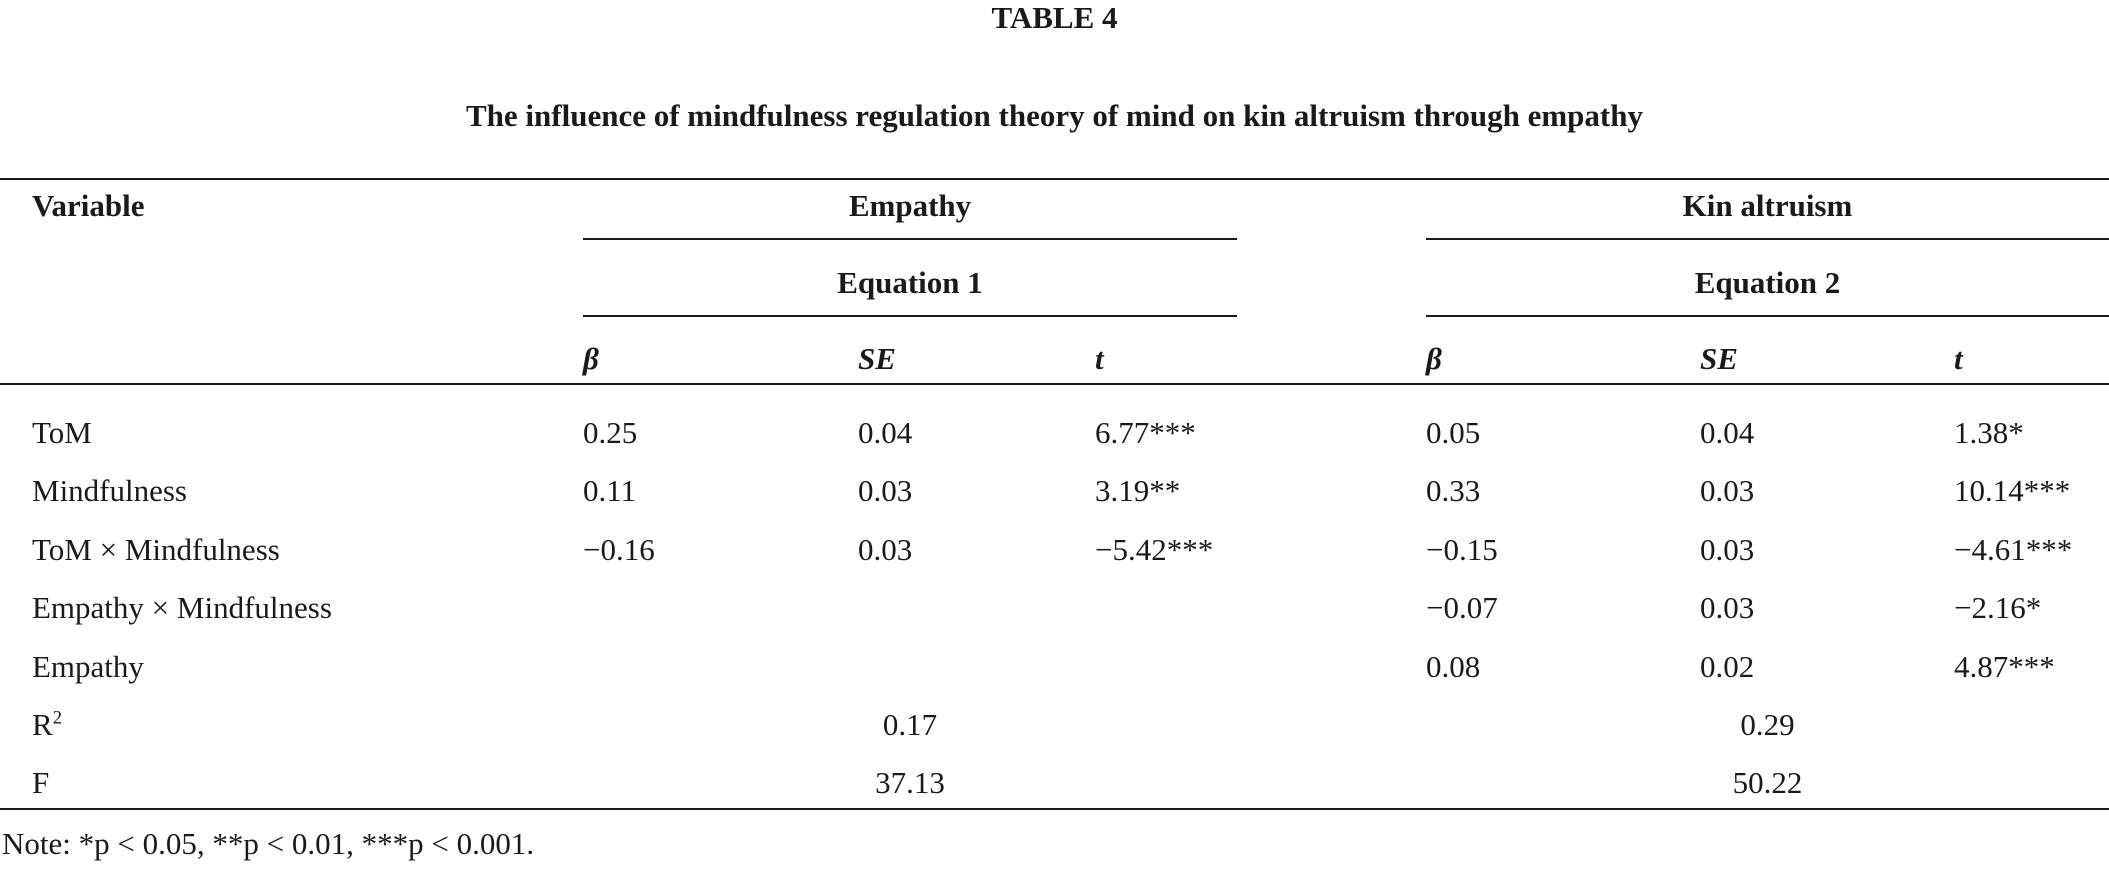  I want to click on header-equation2: Equation 2, so click(1767, 282).